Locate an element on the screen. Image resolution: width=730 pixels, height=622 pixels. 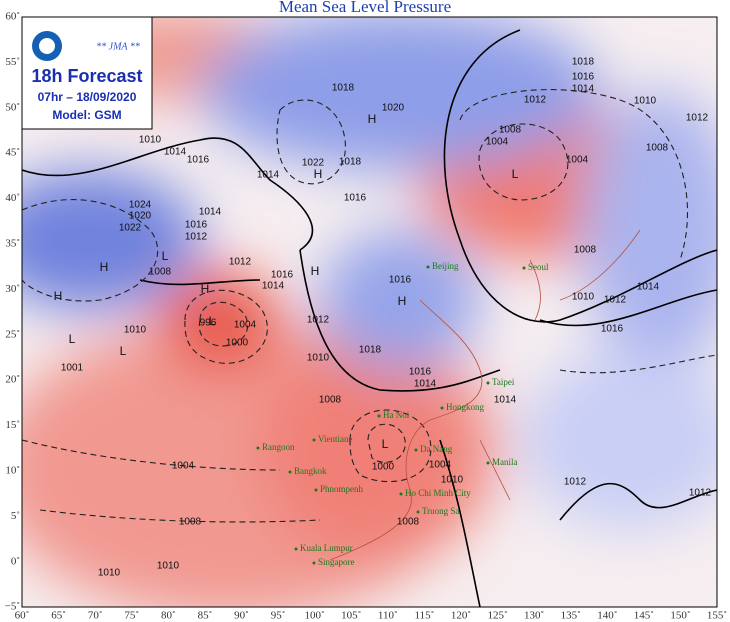
city-label: Bangkok is located at coordinates (310, 471).